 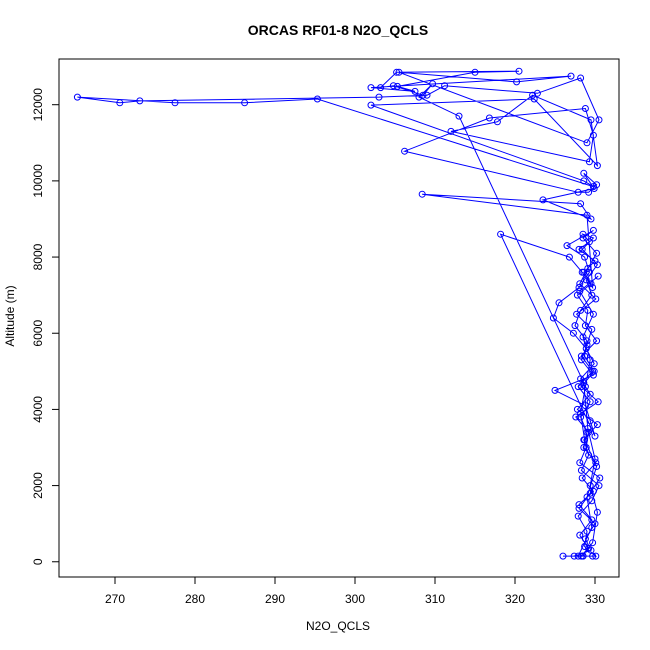 I want to click on x-tick-label-4: 310, so click(x=435, y=599).